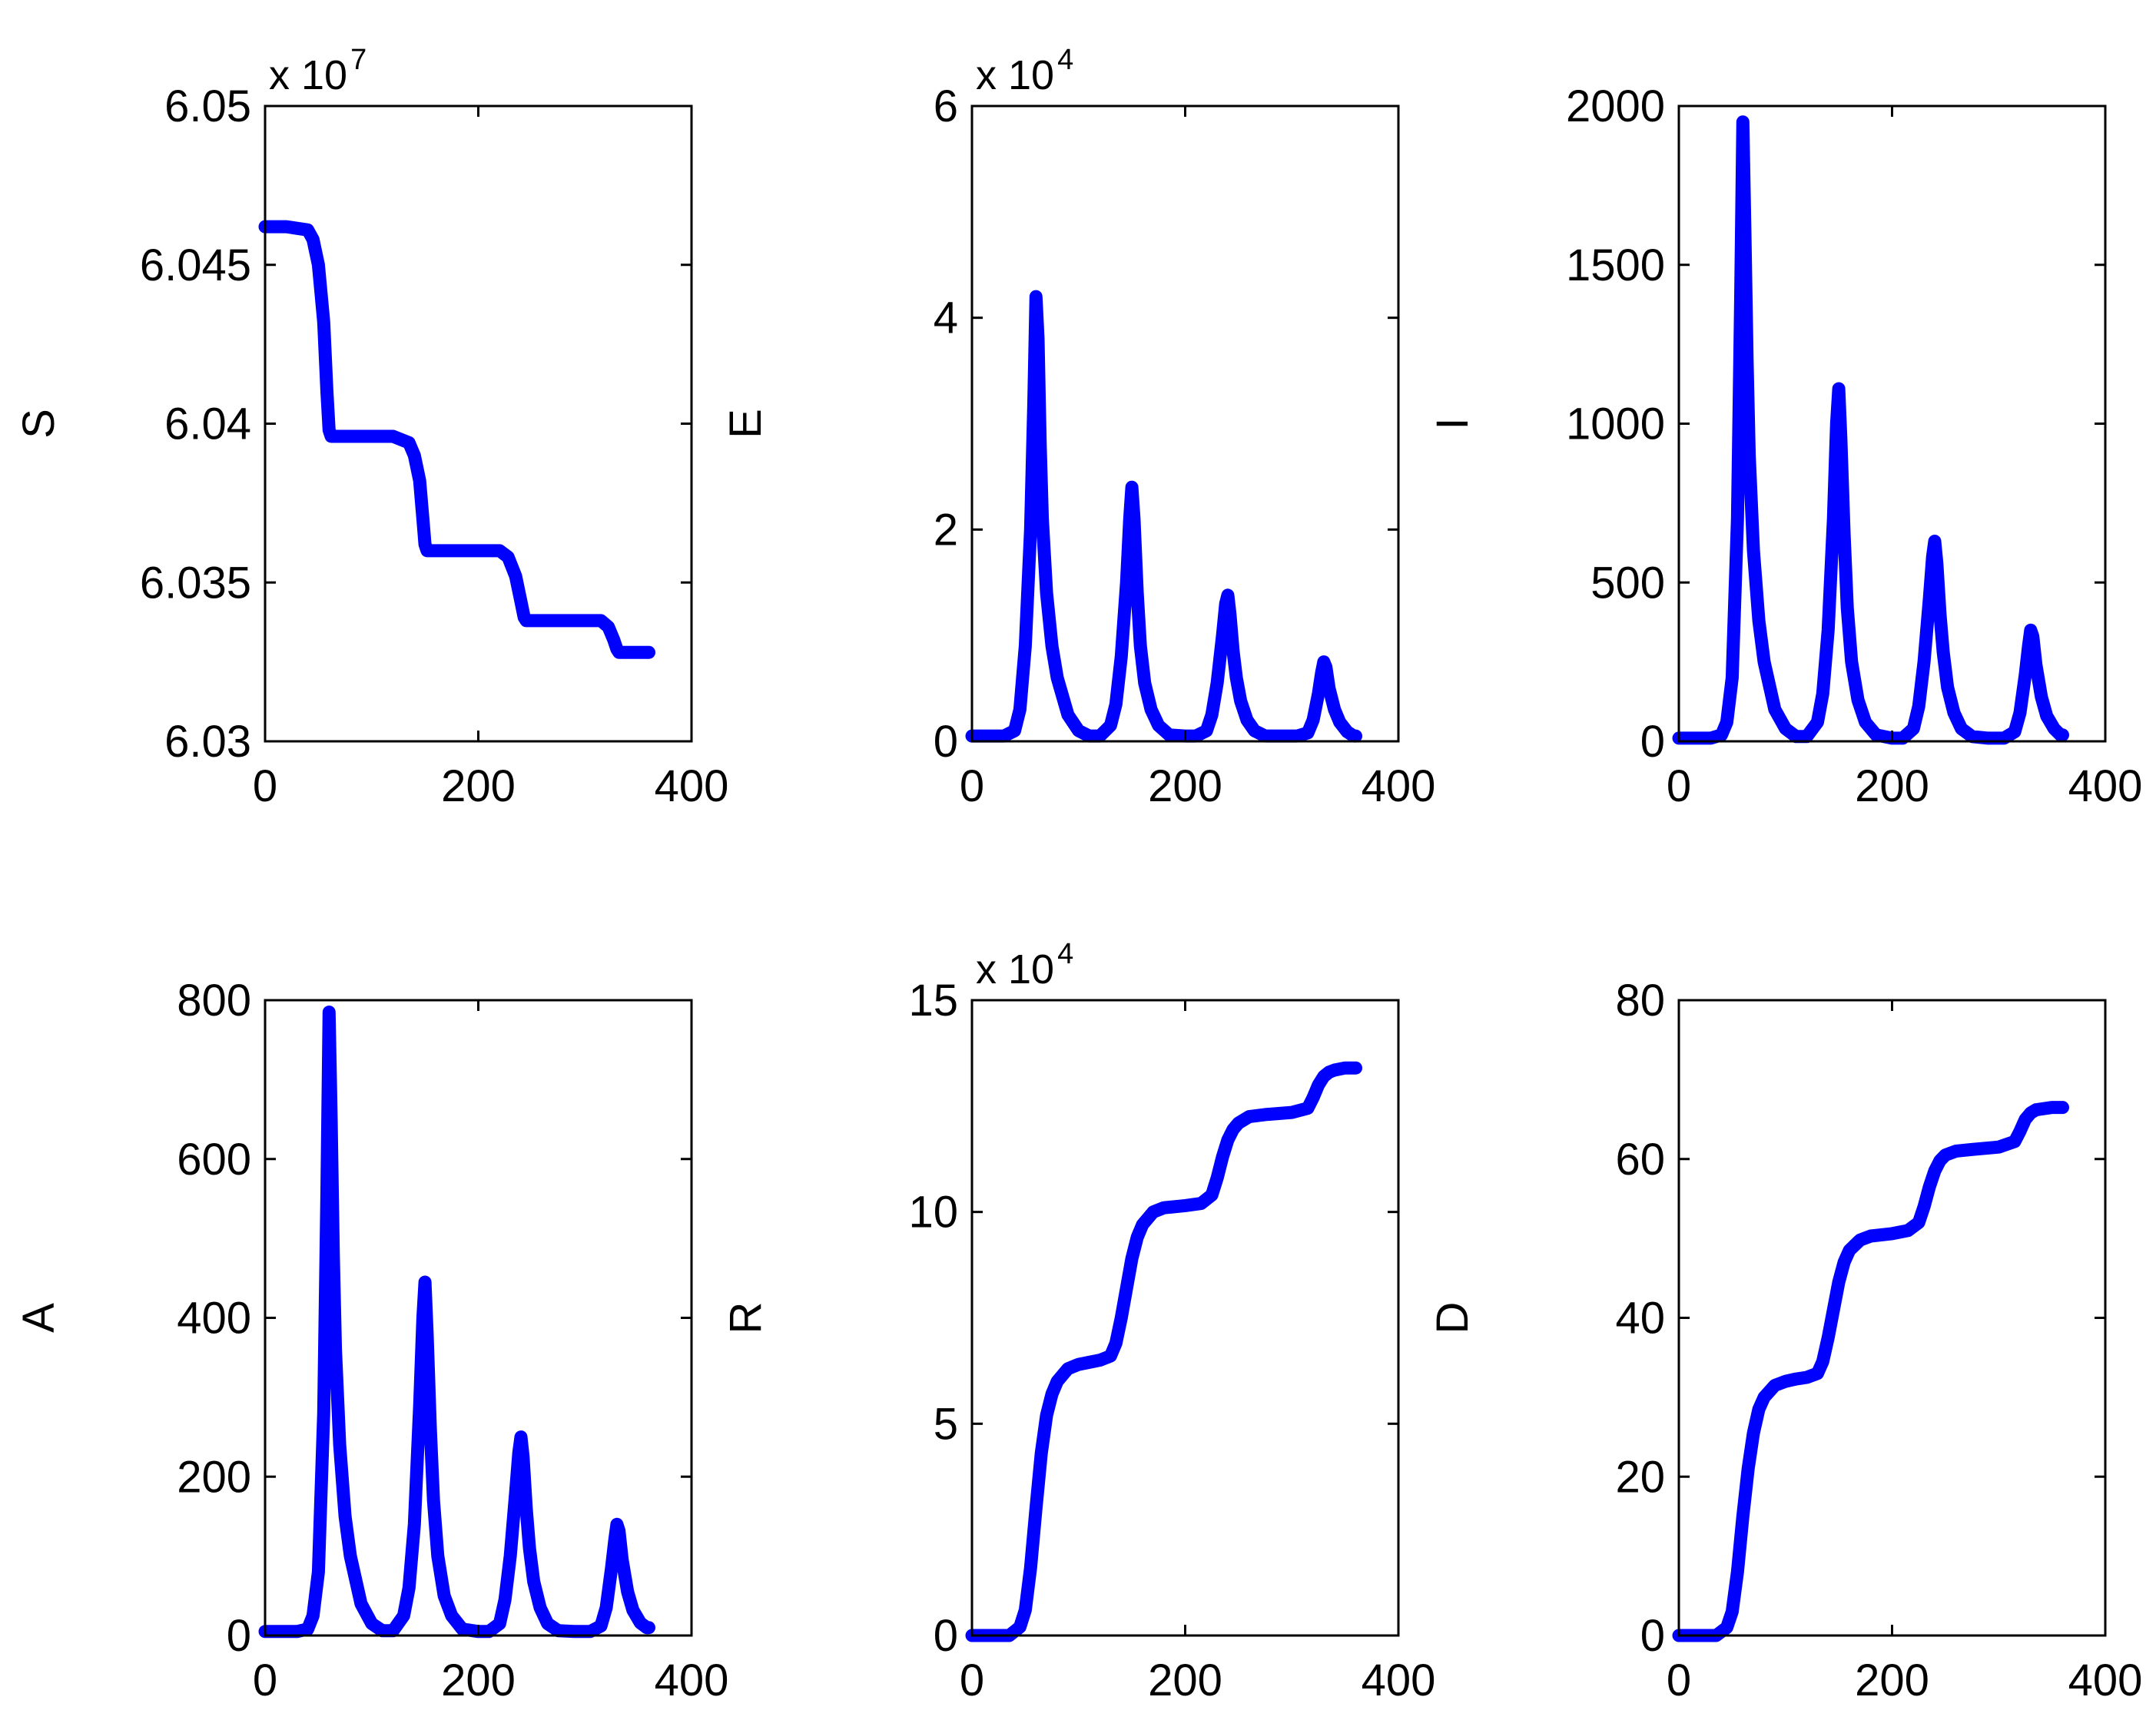 Image resolution: width=2156 pixels, height=1720 pixels. Describe the element at coordinates (195, 265) in the screenshot. I see `y-tick-label: 6.045` at that location.